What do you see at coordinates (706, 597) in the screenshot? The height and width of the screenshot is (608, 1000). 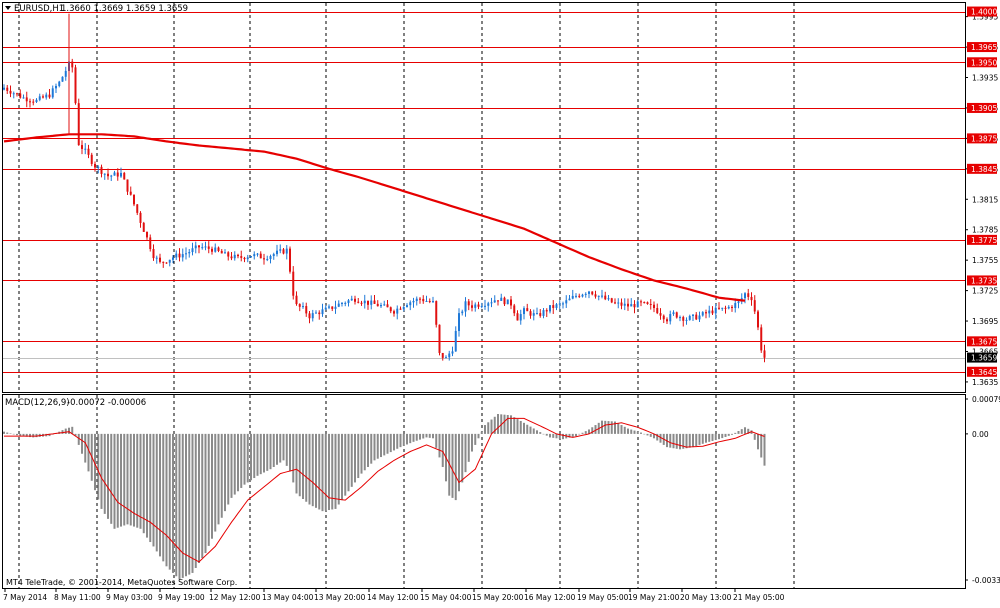 I see `time-tick-label: 20 May 13:00` at bounding box center [706, 597].